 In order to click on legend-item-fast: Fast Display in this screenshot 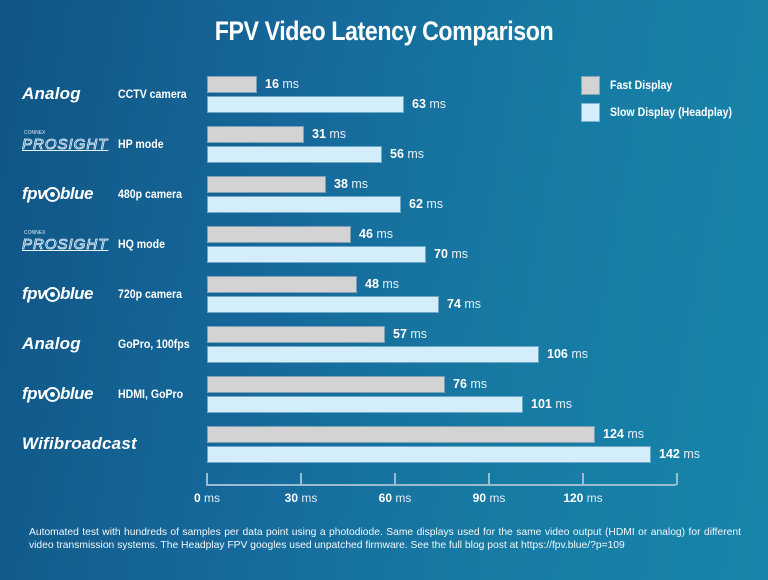, I will do `click(665, 85)`.